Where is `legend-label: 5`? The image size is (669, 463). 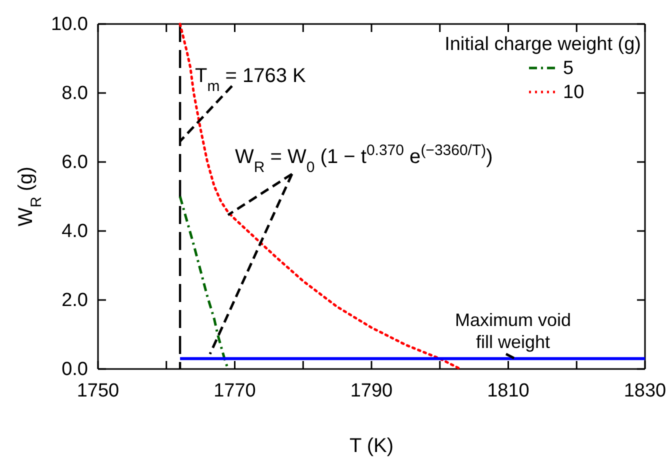 legend-label: 5 is located at coordinates (568, 68).